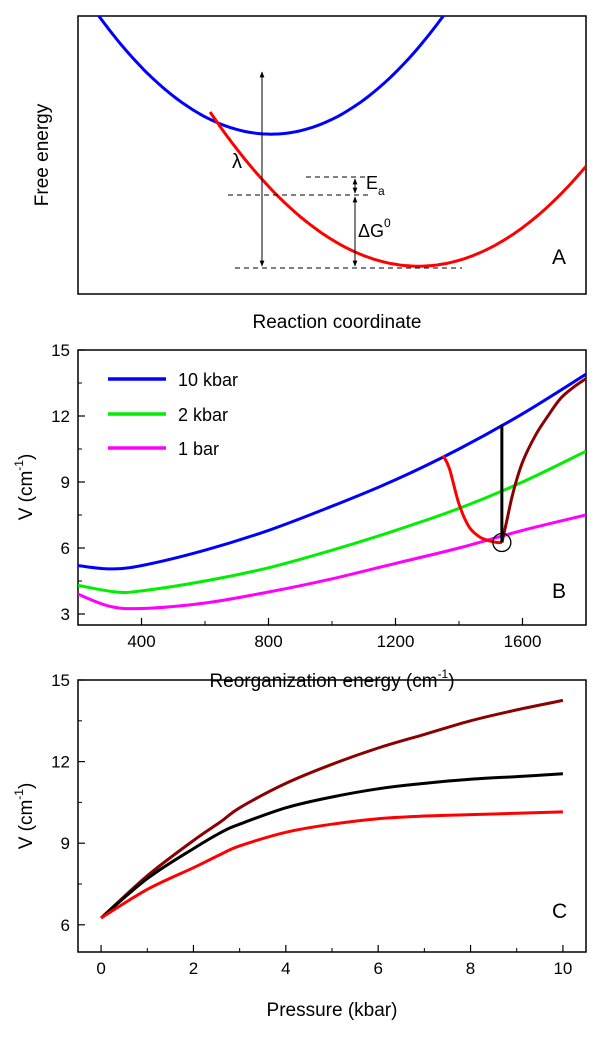  I want to click on panel-c-ylabel: V (cm-1), so click(24, 816).